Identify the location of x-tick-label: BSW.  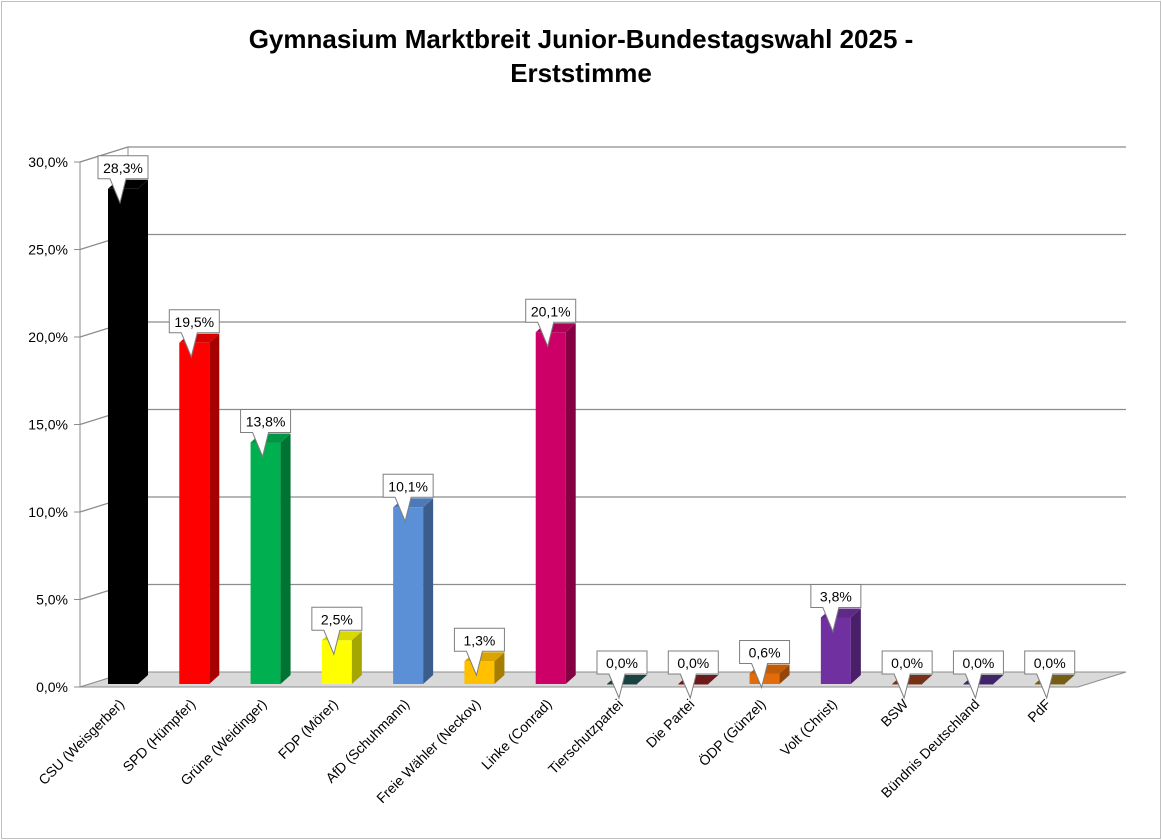
(894, 712).